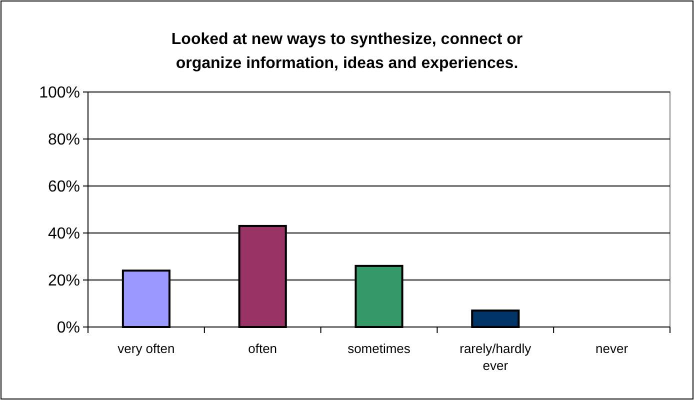 The height and width of the screenshot is (400, 694). Describe the element at coordinates (64, 234) in the screenshot. I see `y-tick-label: 40%` at that location.